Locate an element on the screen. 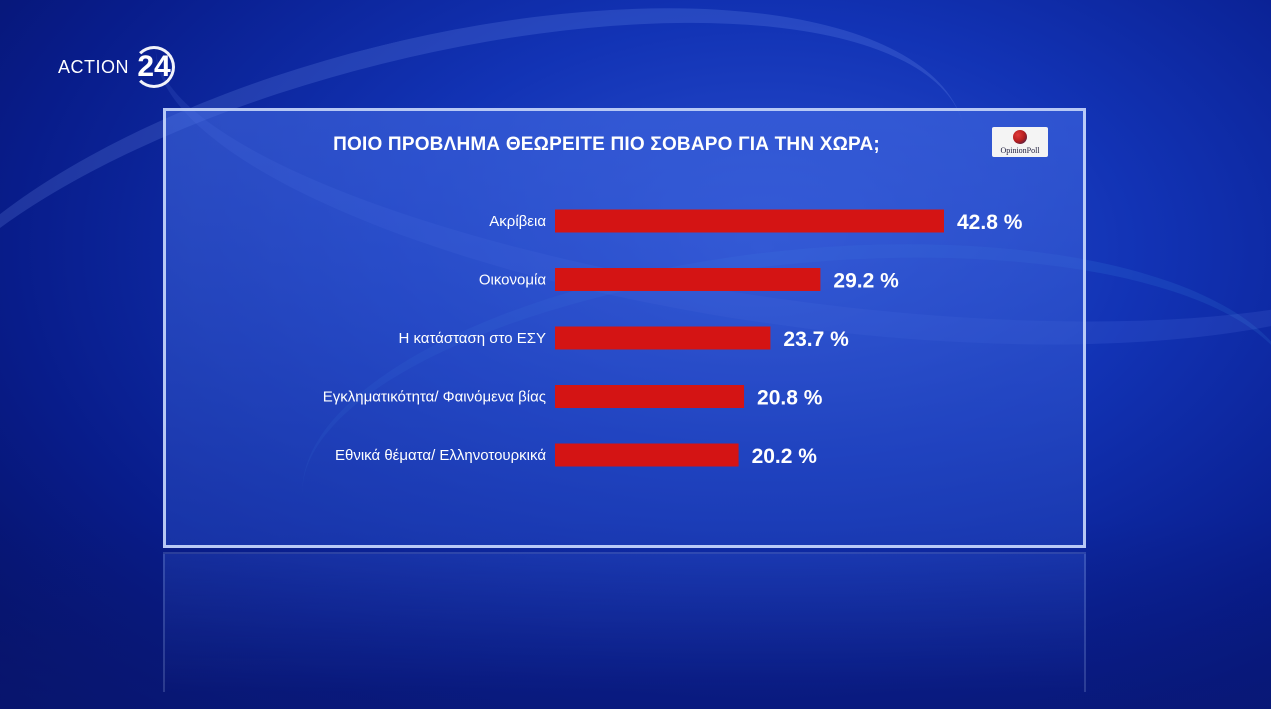 The height and width of the screenshot is (709, 1271). pollster-logo: OpinionPoll is located at coordinates (1020, 142).